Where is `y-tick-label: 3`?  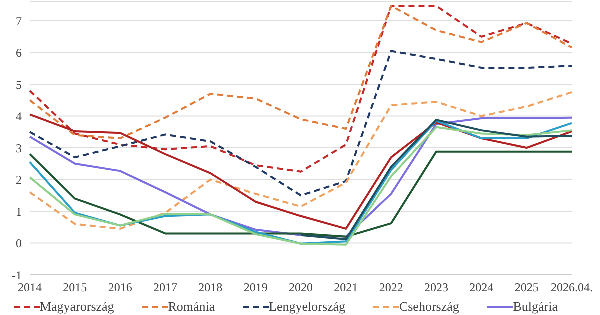
y-tick-label: 3 is located at coordinates (19, 148).